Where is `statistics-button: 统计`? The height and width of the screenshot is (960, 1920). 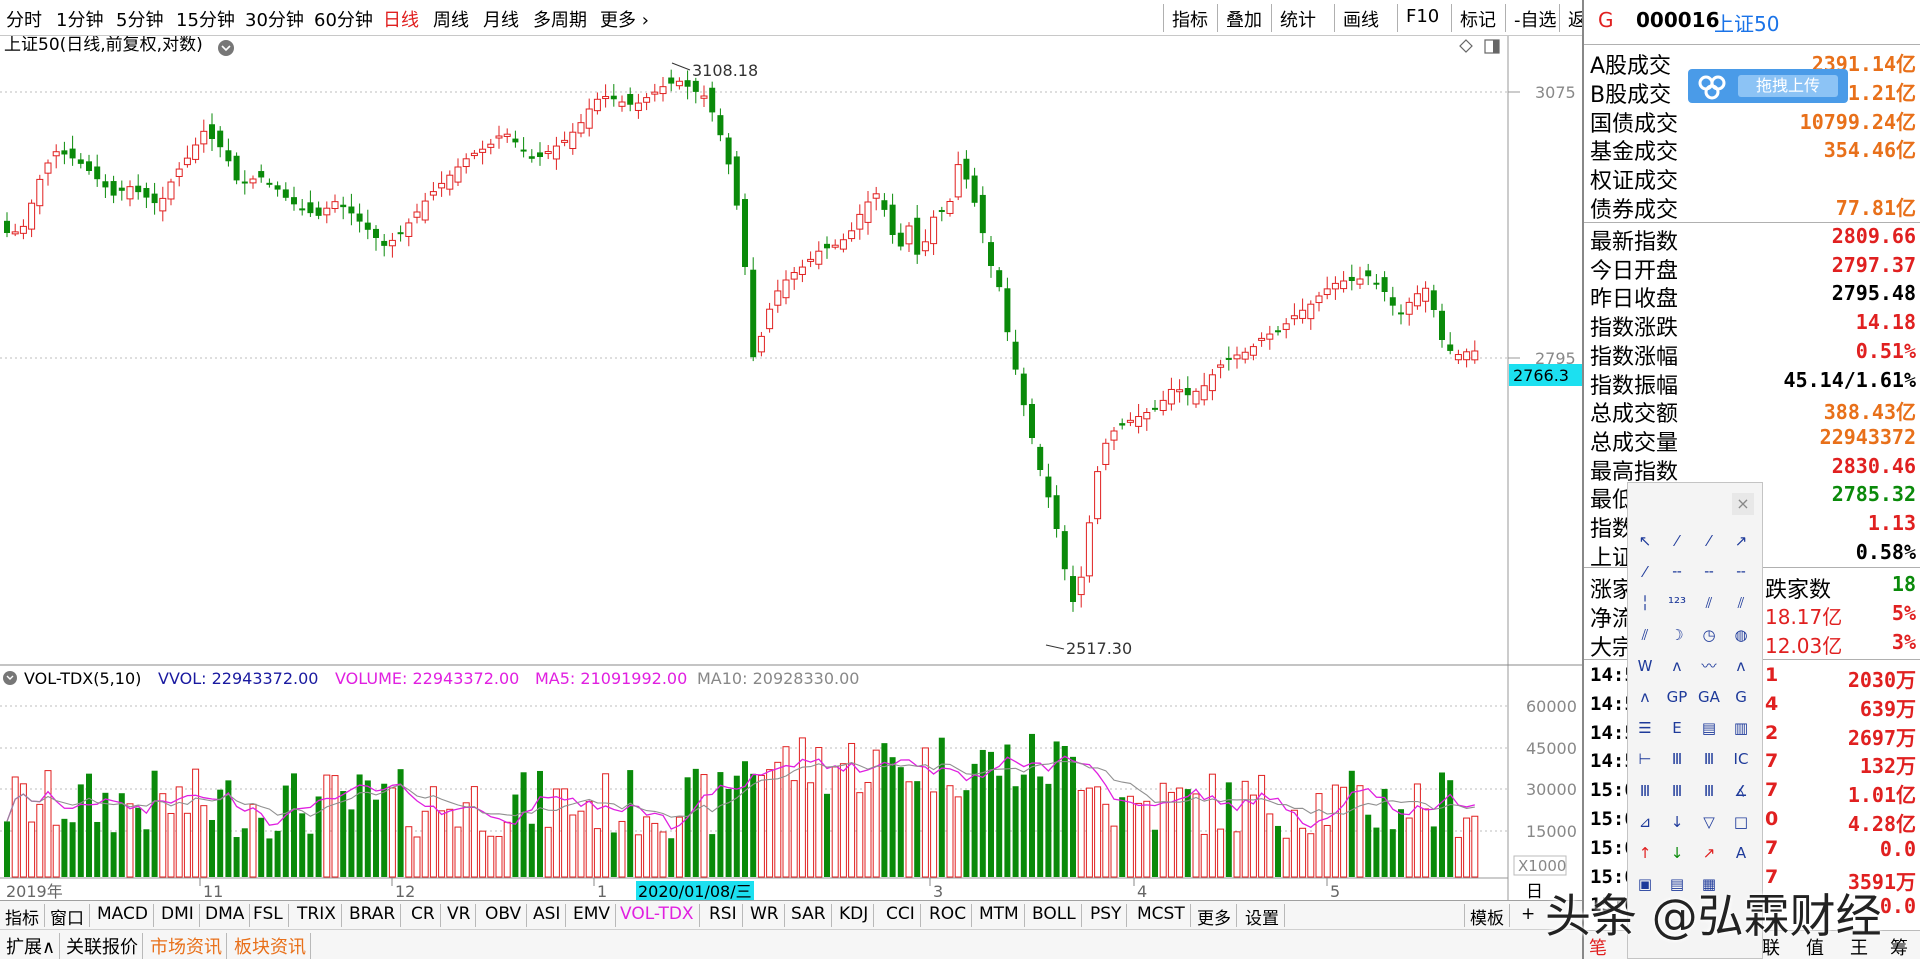
statistics-button: 统计 is located at coordinates (1297, 18).